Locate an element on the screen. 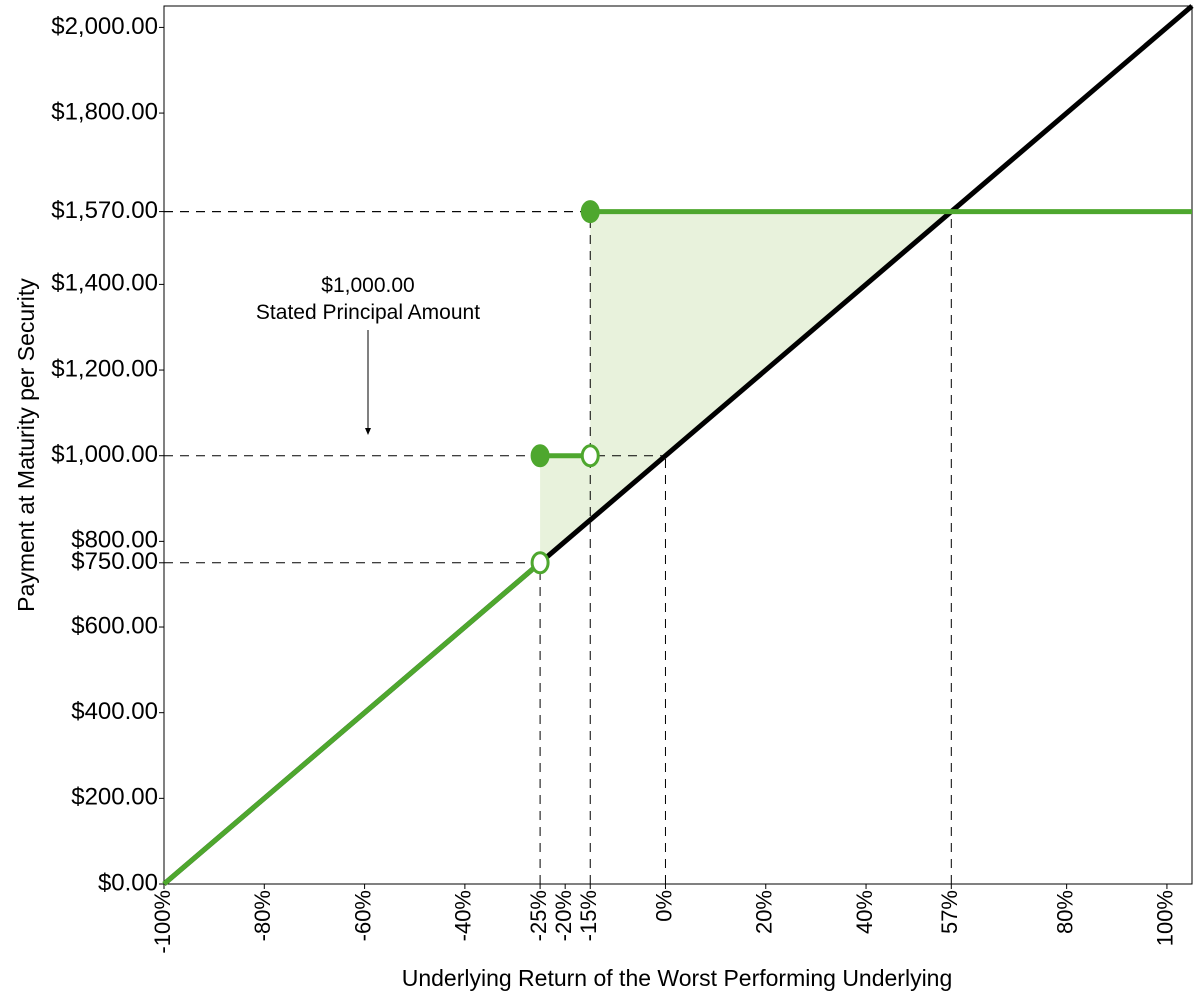 This screenshot has height=1005, width=1200. x-tick-label: 100% is located at coordinates (1165, 918).